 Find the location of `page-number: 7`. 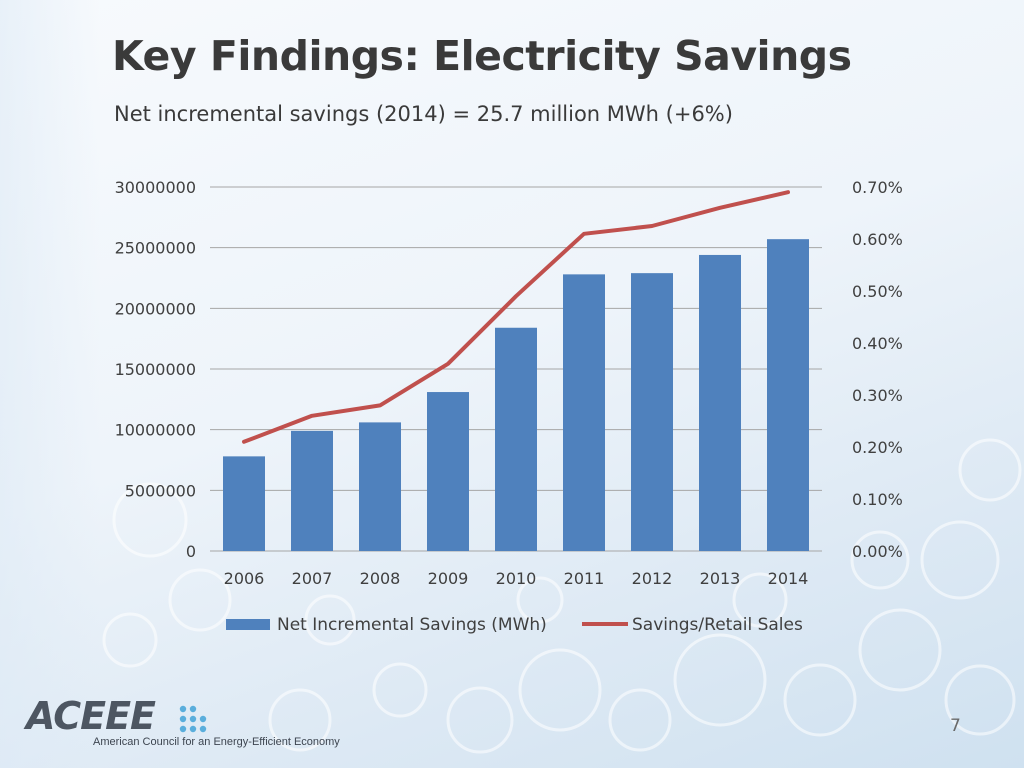

page-number: 7 is located at coordinates (955, 726).